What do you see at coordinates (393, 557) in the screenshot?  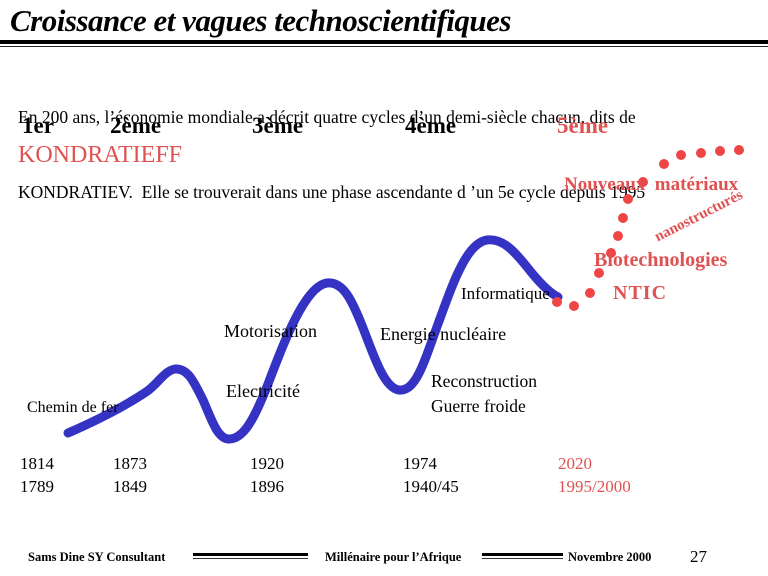 I see `footer-event: Millénaire pour l’Afrique` at bounding box center [393, 557].